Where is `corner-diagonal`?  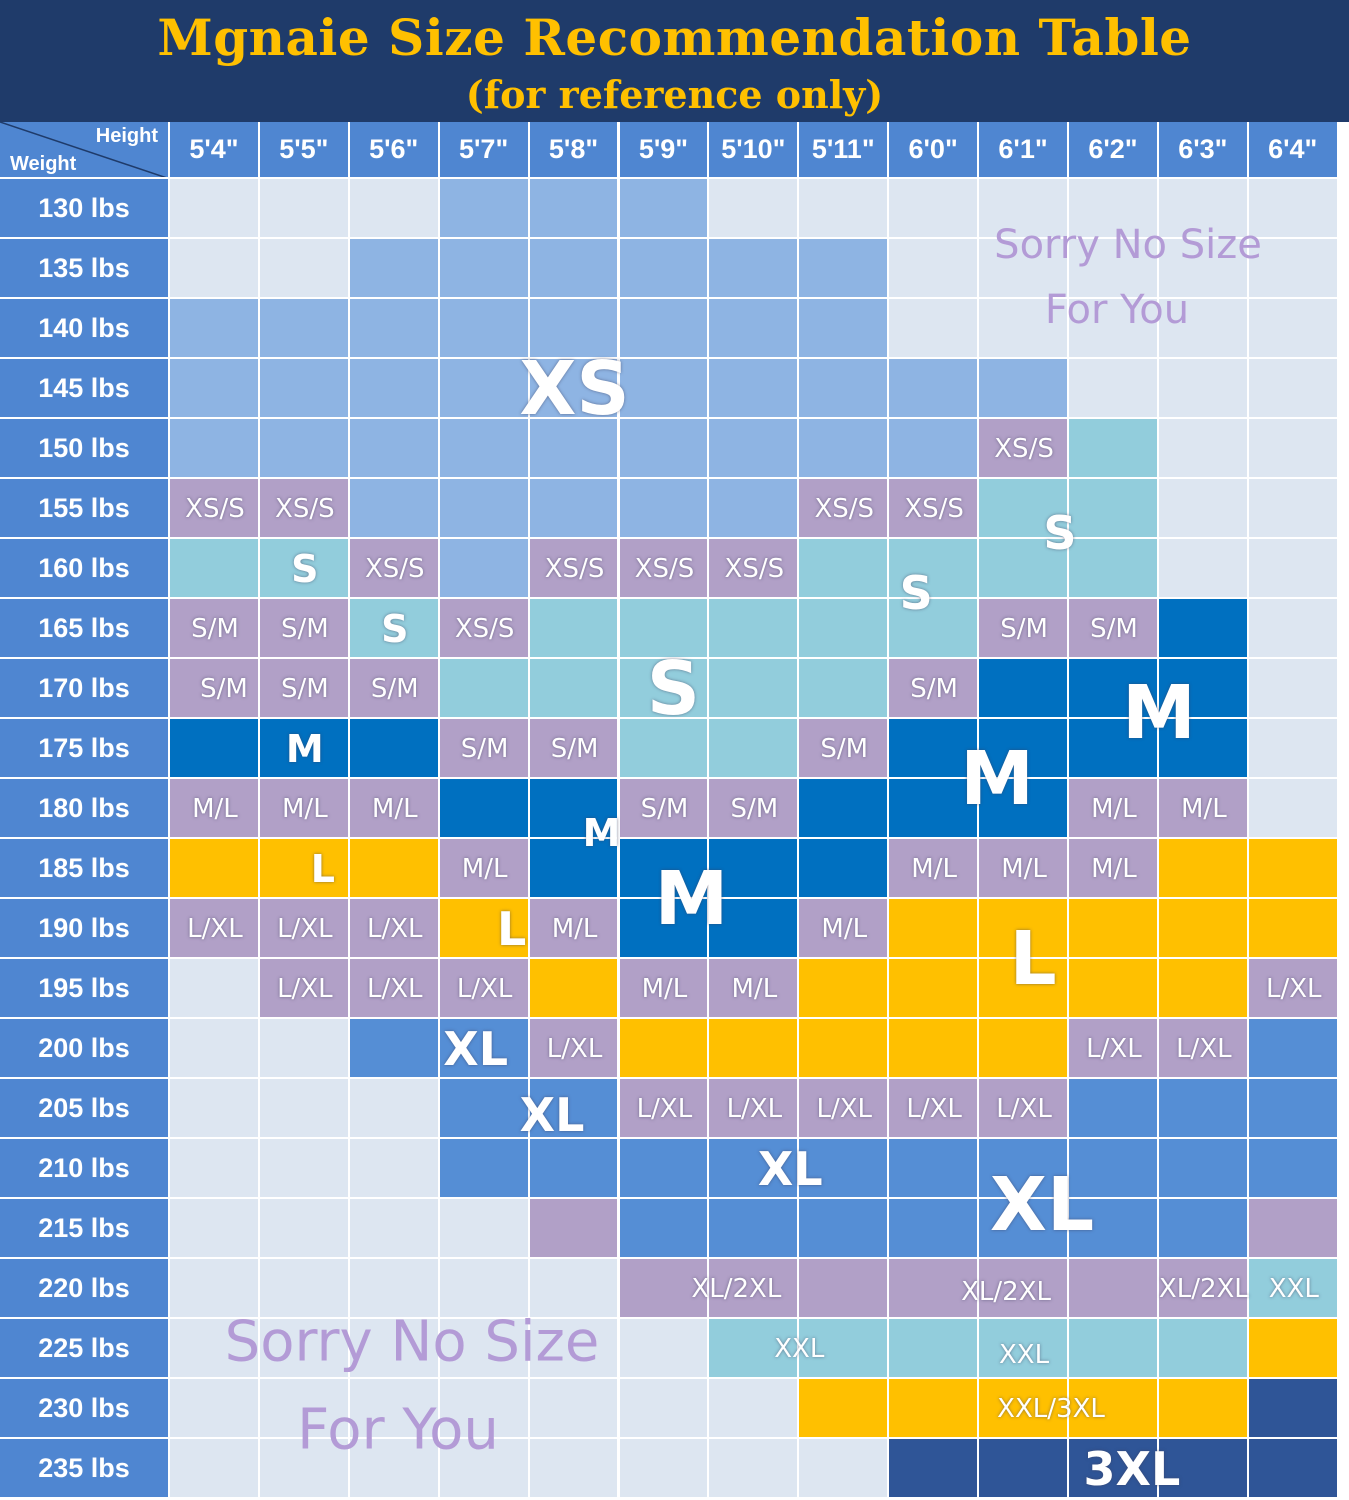
corner-diagonal is located at coordinates (83, 149).